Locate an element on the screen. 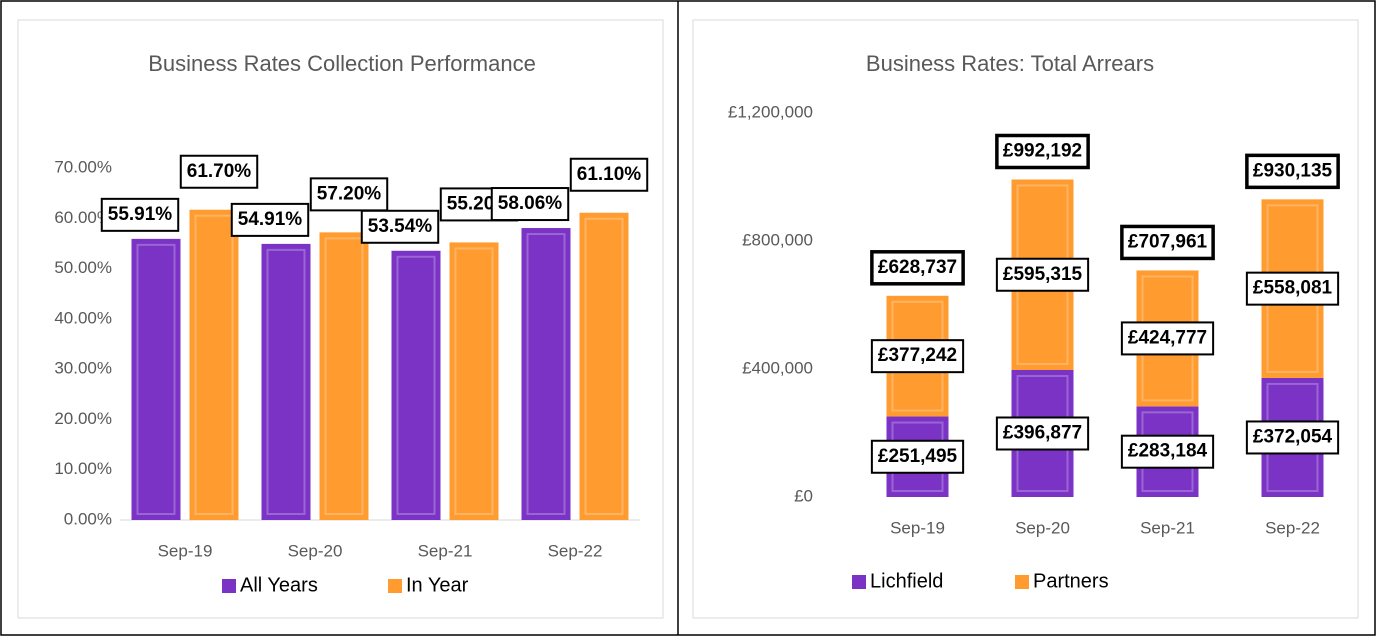 The width and height of the screenshot is (1376, 637). data-label: 54.91% is located at coordinates (270, 219).